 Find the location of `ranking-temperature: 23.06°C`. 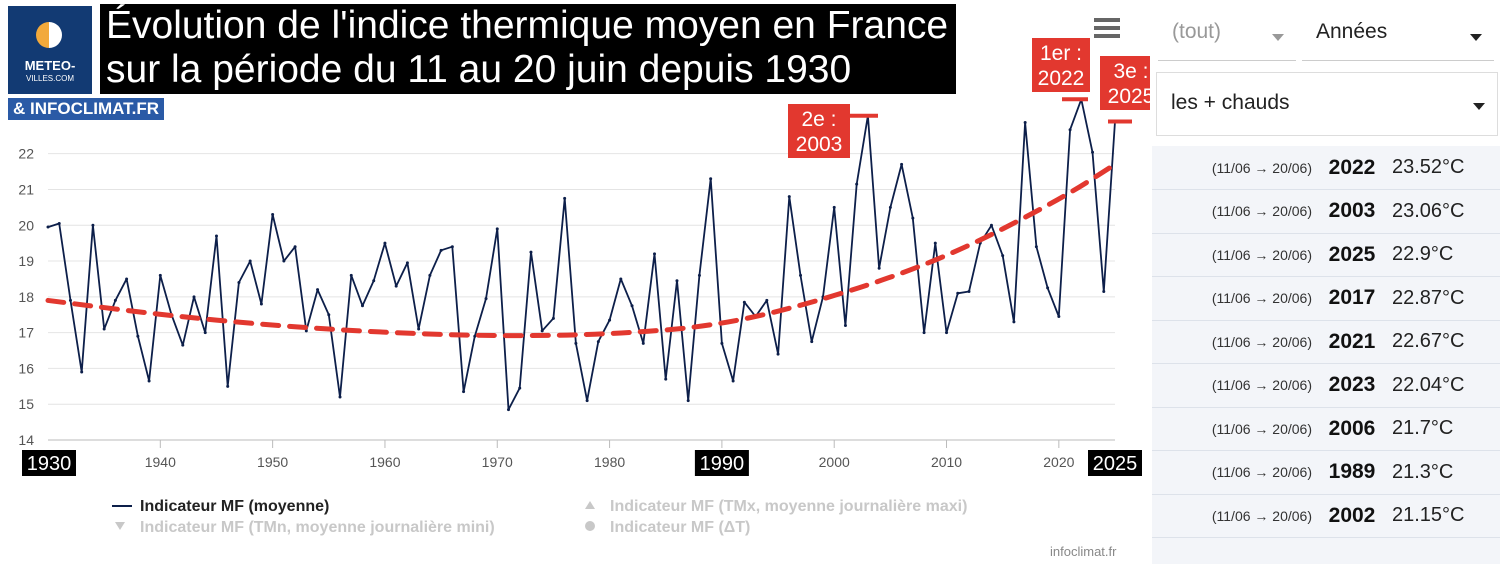

ranking-temperature: 23.06°C is located at coordinates (1428, 210).